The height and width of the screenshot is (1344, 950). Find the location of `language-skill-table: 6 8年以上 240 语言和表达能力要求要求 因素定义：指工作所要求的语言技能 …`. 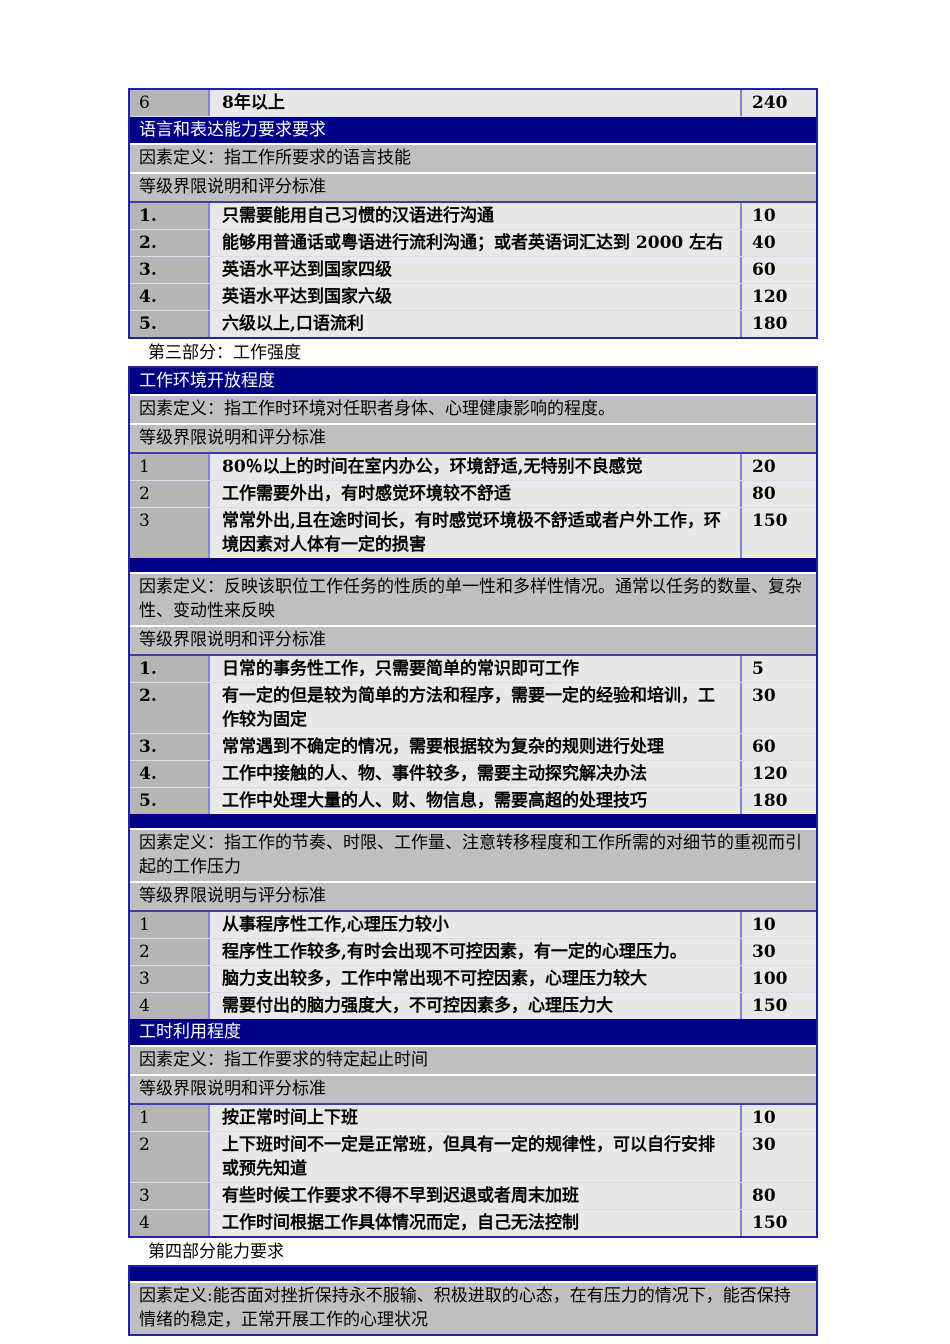

language-skill-table: 6 8年以上 240 语言和表达能力要求要求 因素定义：指工作所要求的语言技能 … is located at coordinates (473, 213).